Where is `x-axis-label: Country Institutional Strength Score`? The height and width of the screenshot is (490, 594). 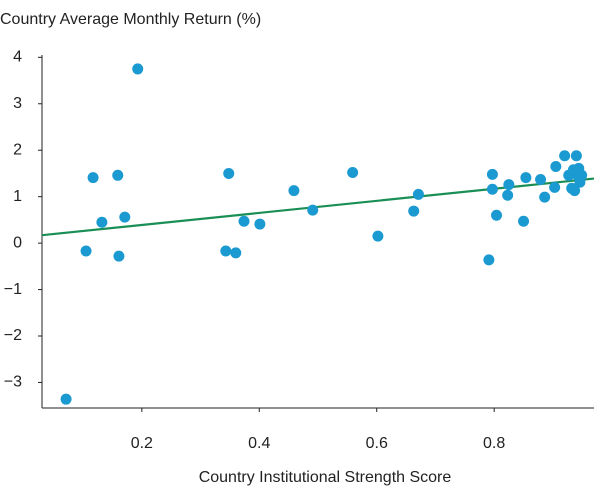 x-axis-label: Country Institutional Strength Score is located at coordinates (325, 477).